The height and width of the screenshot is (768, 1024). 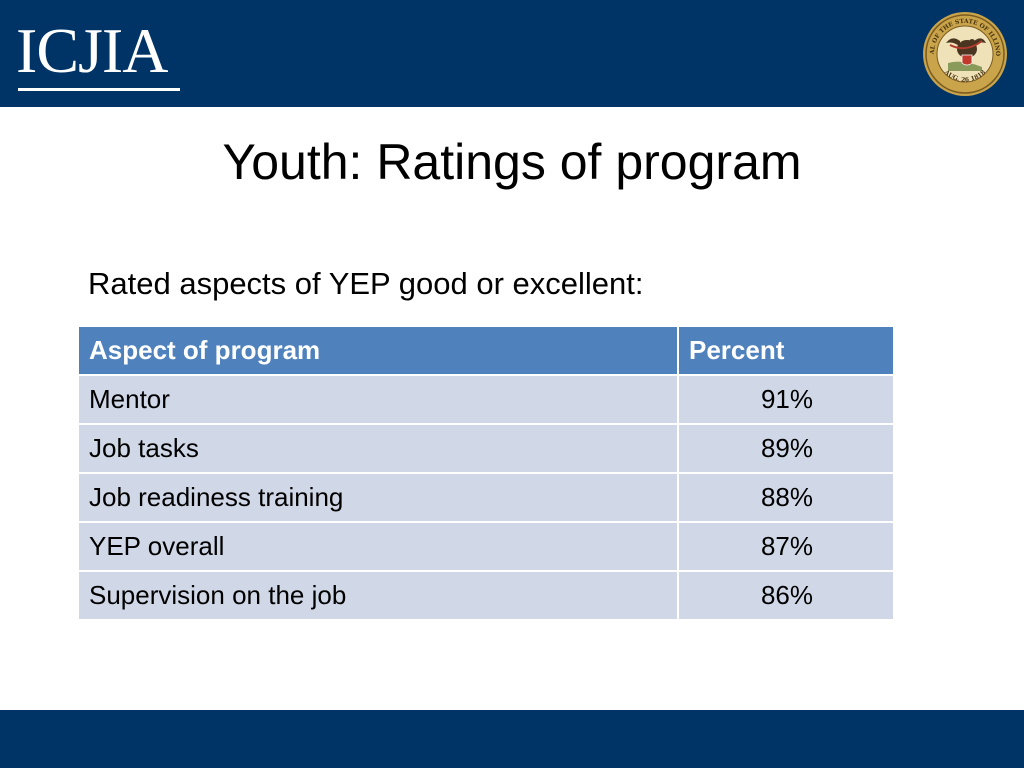 I want to click on icjia-logo: ICJIA, so click(x=98, y=53).